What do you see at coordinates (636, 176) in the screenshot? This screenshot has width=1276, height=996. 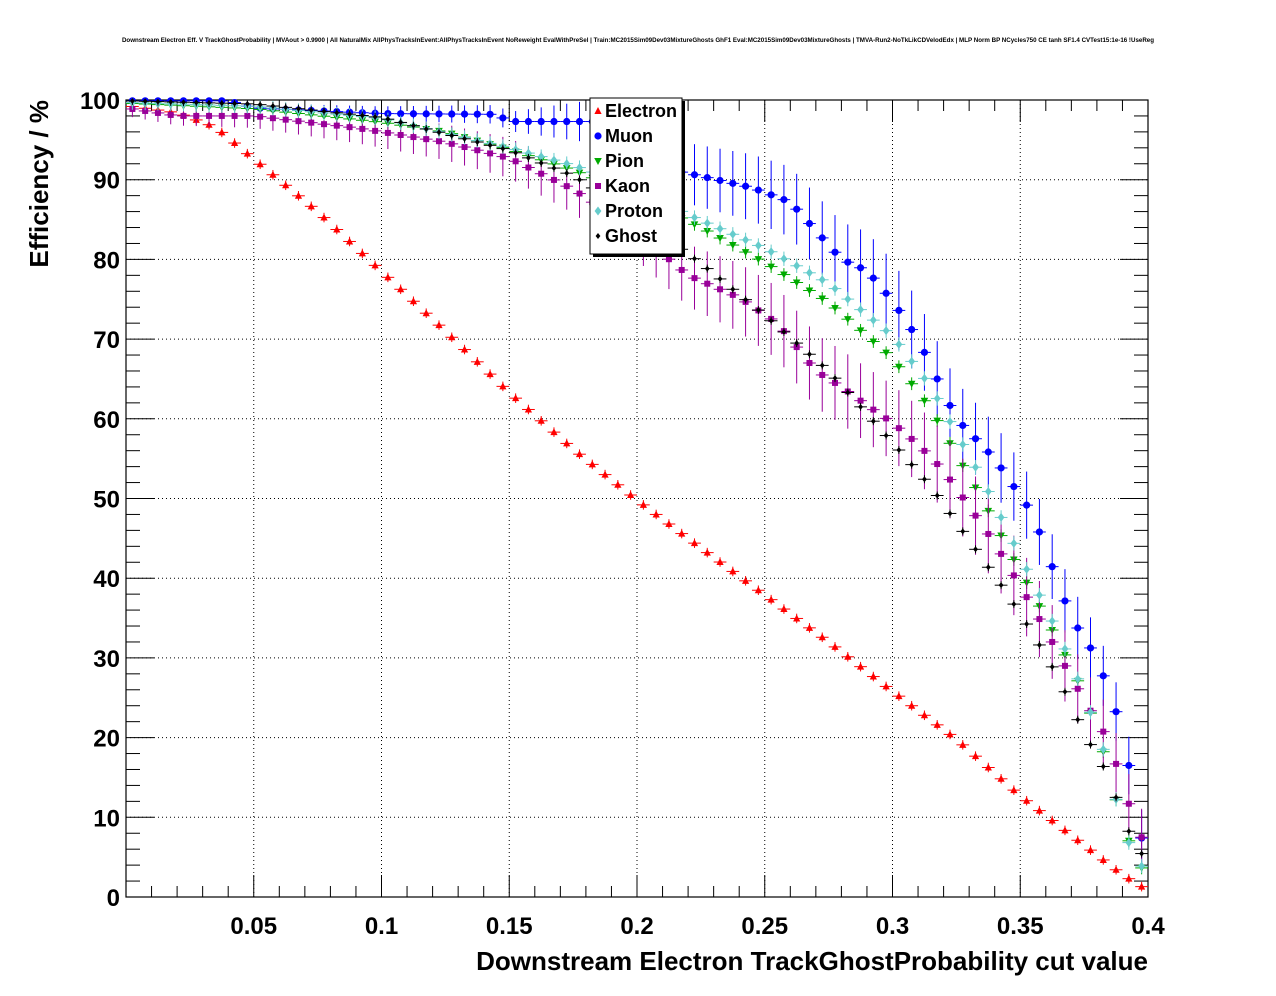 I see `legend-box` at bounding box center [636, 176].